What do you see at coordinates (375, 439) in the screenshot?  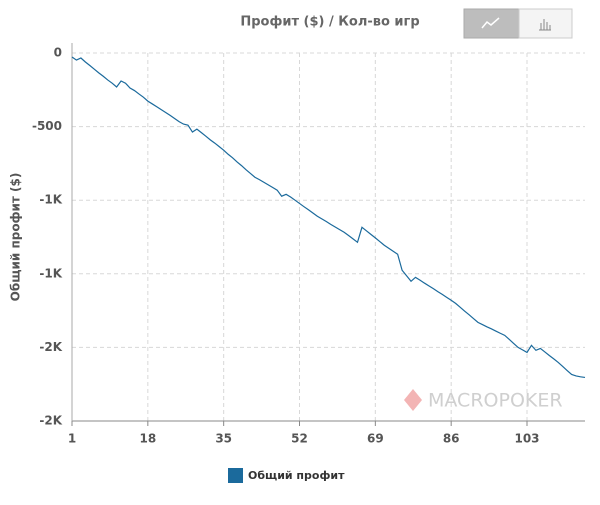 I see `x-tick-label: 69` at bounding box center [375, 439].